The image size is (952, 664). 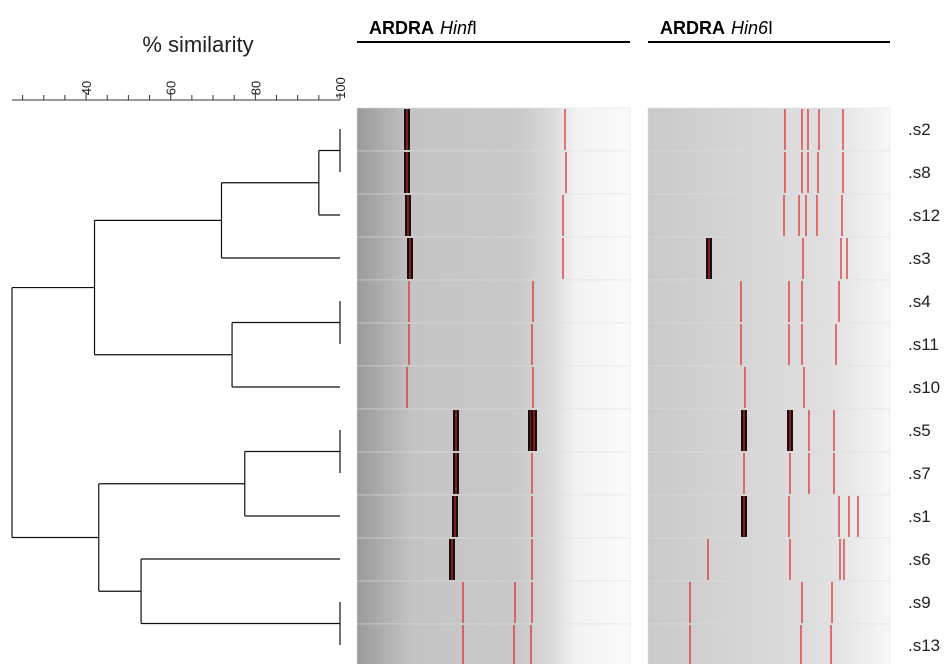 What do you see at coordinates (919, 129) in the screenshot?
I see `leaf-label: .s2` at bounding box center [919, 129].